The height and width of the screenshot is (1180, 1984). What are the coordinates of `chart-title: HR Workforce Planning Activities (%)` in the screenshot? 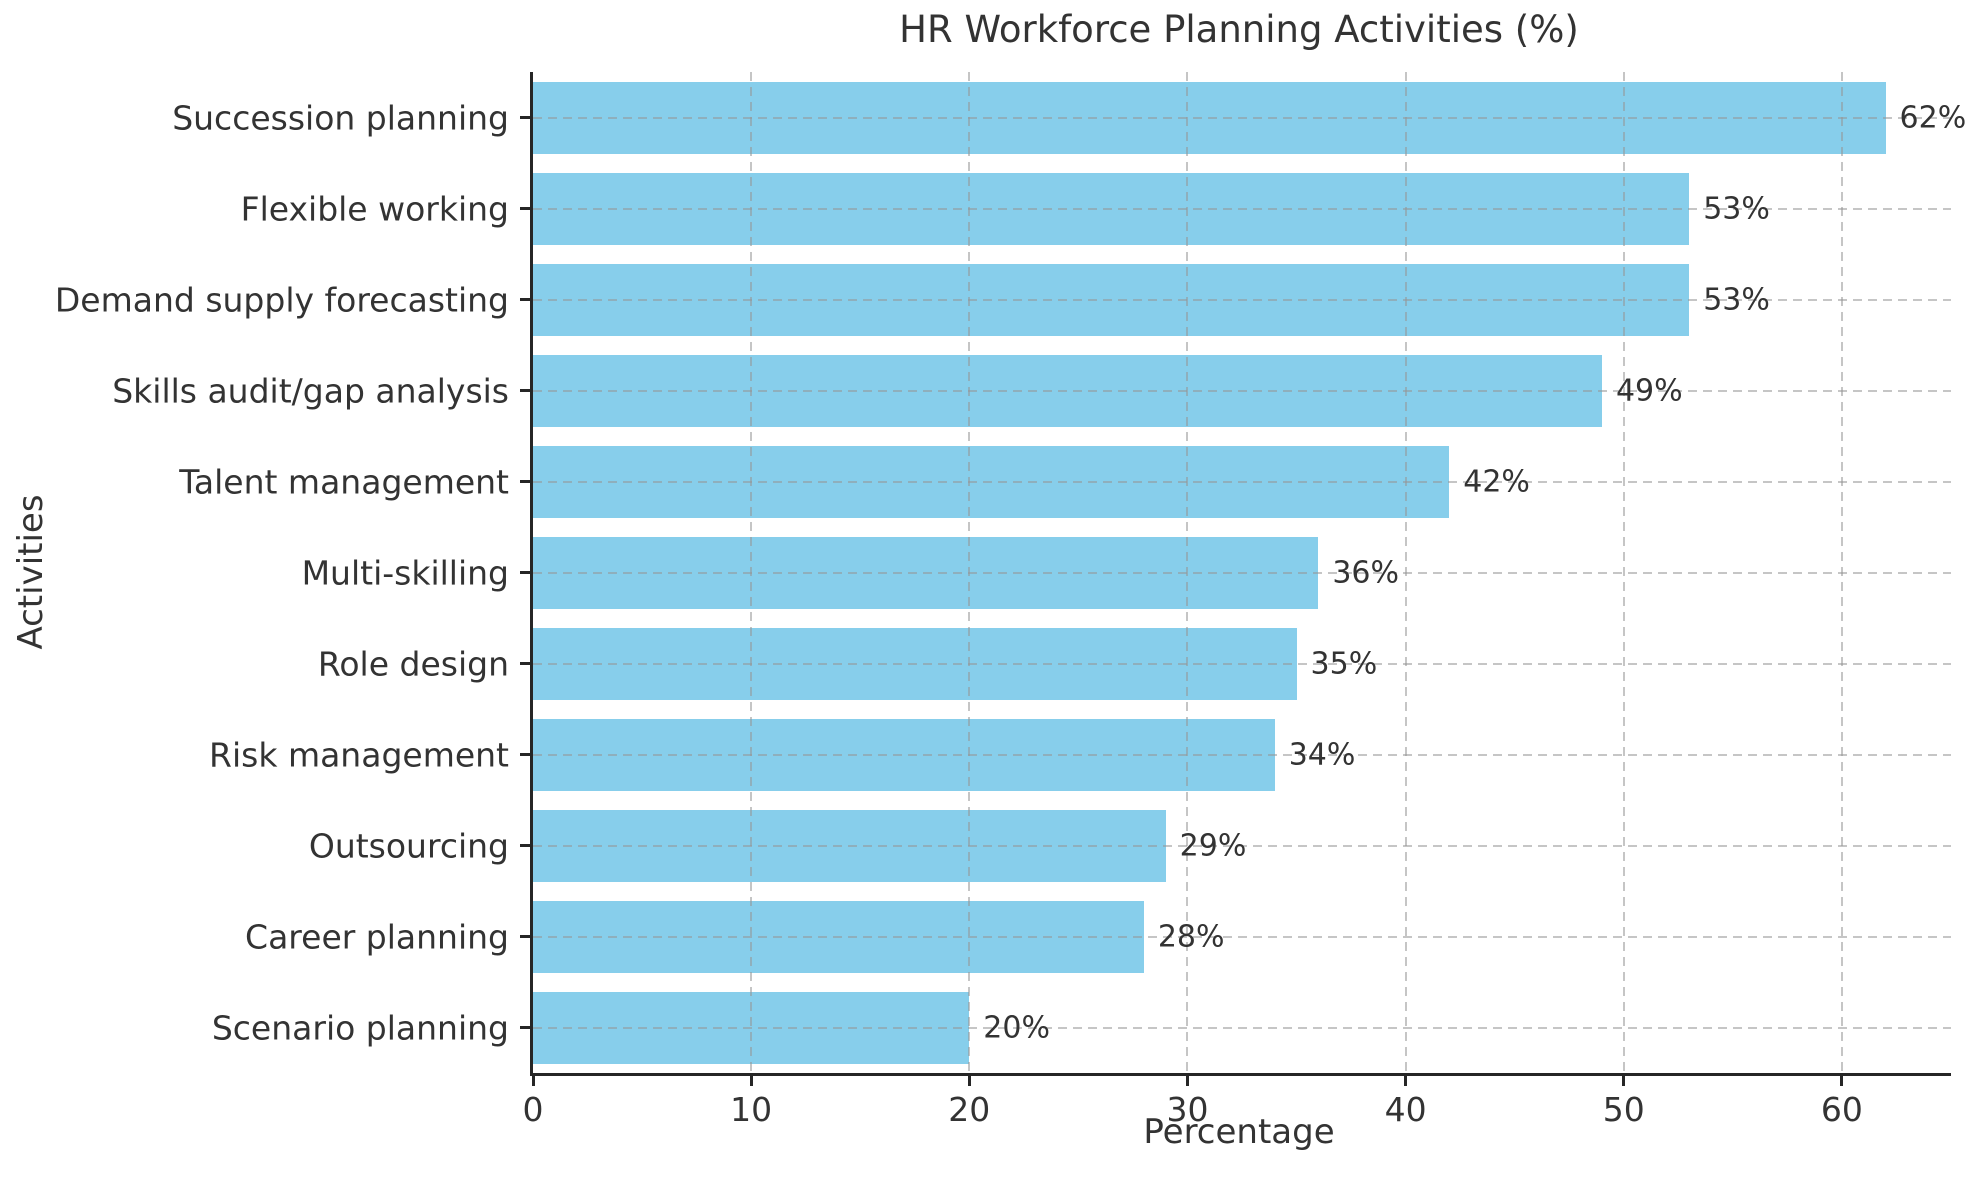 It's located at (1239, 29).